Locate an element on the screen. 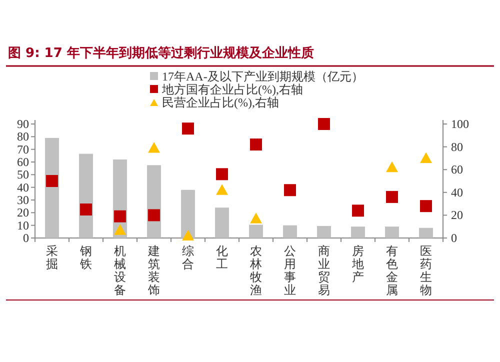  y-tick-label: 50 is located at coordinates (23, 175).